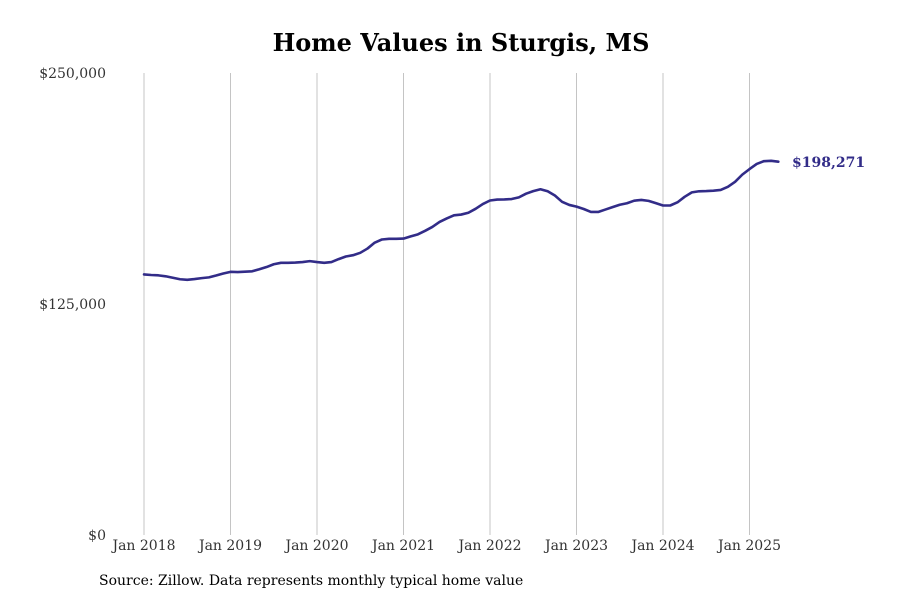 The image size is (900, 600). Describe the element at coordinates (72, 74) in the screenshot. I see `y-tick-label: $250,000` at that location.